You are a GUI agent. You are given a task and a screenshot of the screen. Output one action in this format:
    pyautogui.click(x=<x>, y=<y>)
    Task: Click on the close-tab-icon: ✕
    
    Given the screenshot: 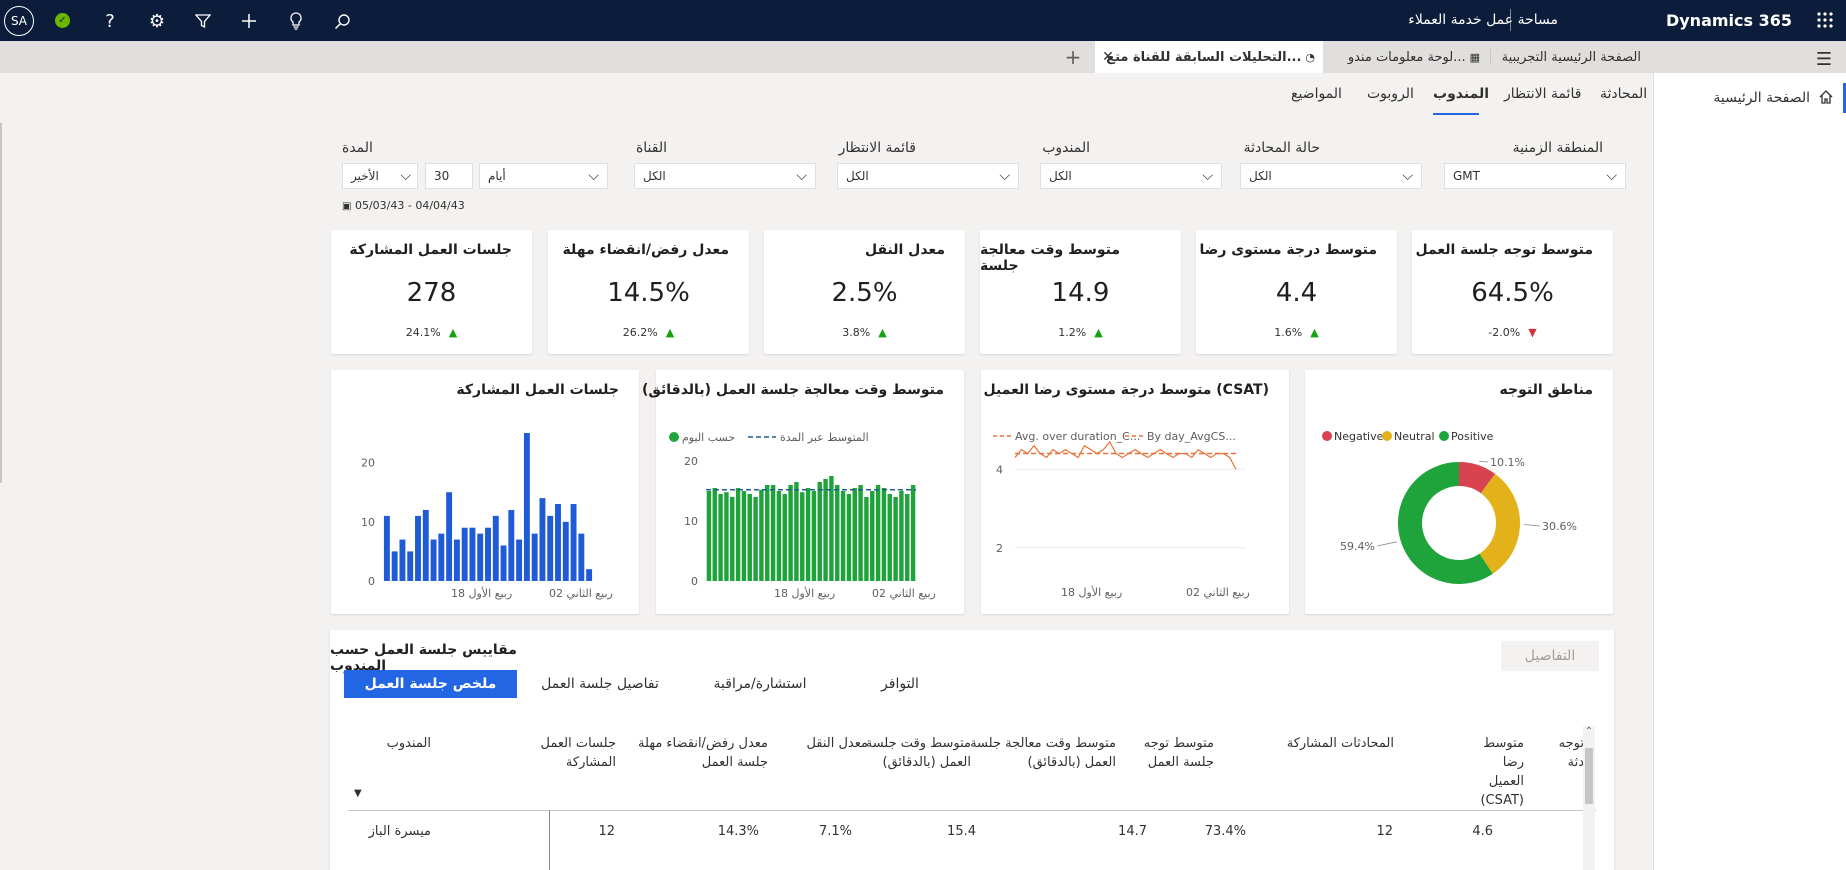 What is the action you would take?
    pyautogui.click(x=1108, y=57)
    